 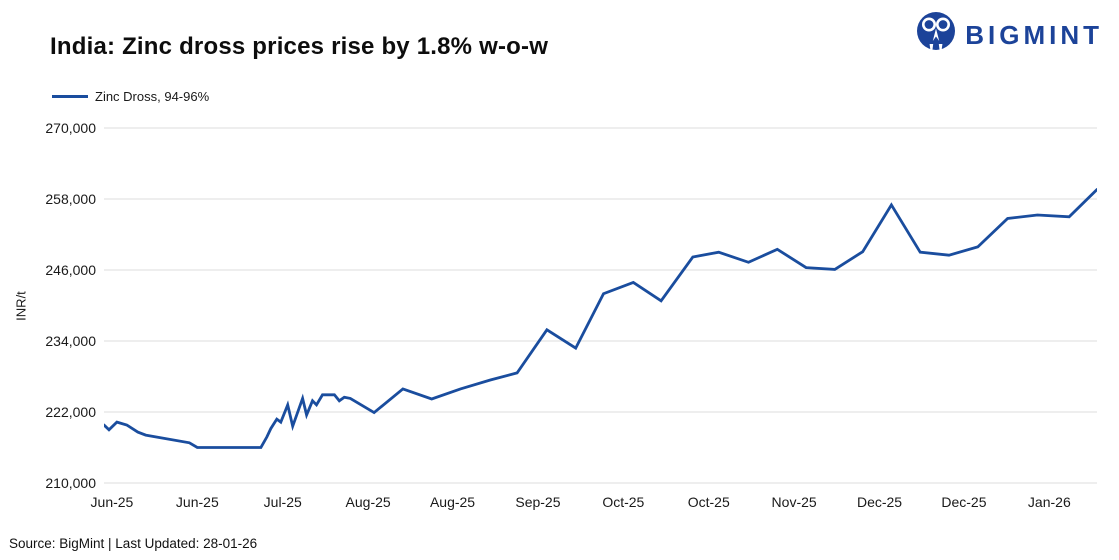 I want to click on x-tick-label: Jul-25, so click(x=282, y=502).